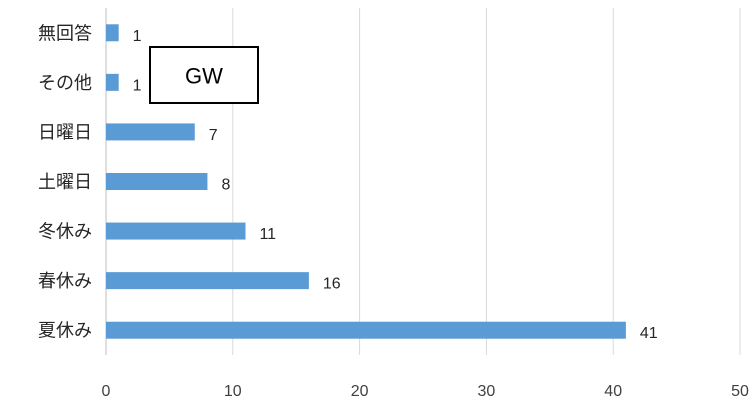 The width and height of the screenshot is (752, 407). Describe the element at coordinates (65, 33) in the screenshot. I see `category-label-0: 無回答` at that location.